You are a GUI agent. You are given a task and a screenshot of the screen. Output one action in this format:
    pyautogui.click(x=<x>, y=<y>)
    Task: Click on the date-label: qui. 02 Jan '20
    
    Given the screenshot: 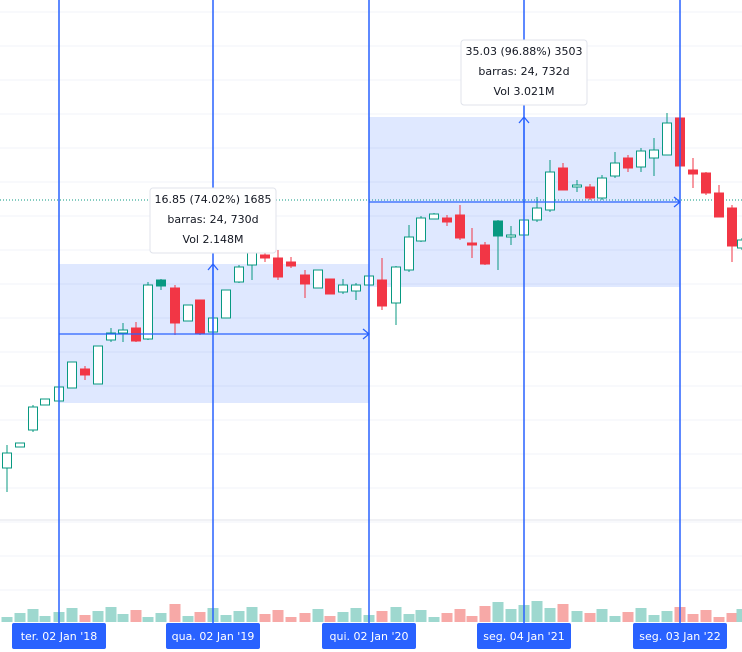 What is the action you would take?
    pyautogui.click(x=369, y=636)
    